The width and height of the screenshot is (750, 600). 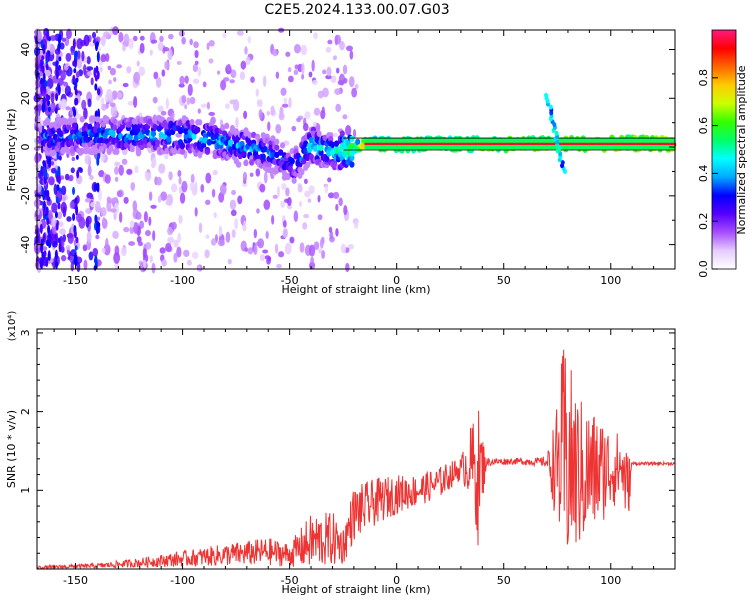 What do you see at coordinates (703, 269) in the screenshot?
I see `colorbar-tick-label: 0.0` at bounding box center [703, 269].